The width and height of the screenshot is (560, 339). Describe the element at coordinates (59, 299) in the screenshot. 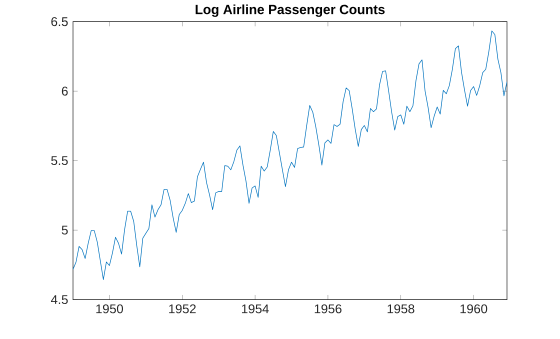

I see `y-tick-label: 4.5` at that location.